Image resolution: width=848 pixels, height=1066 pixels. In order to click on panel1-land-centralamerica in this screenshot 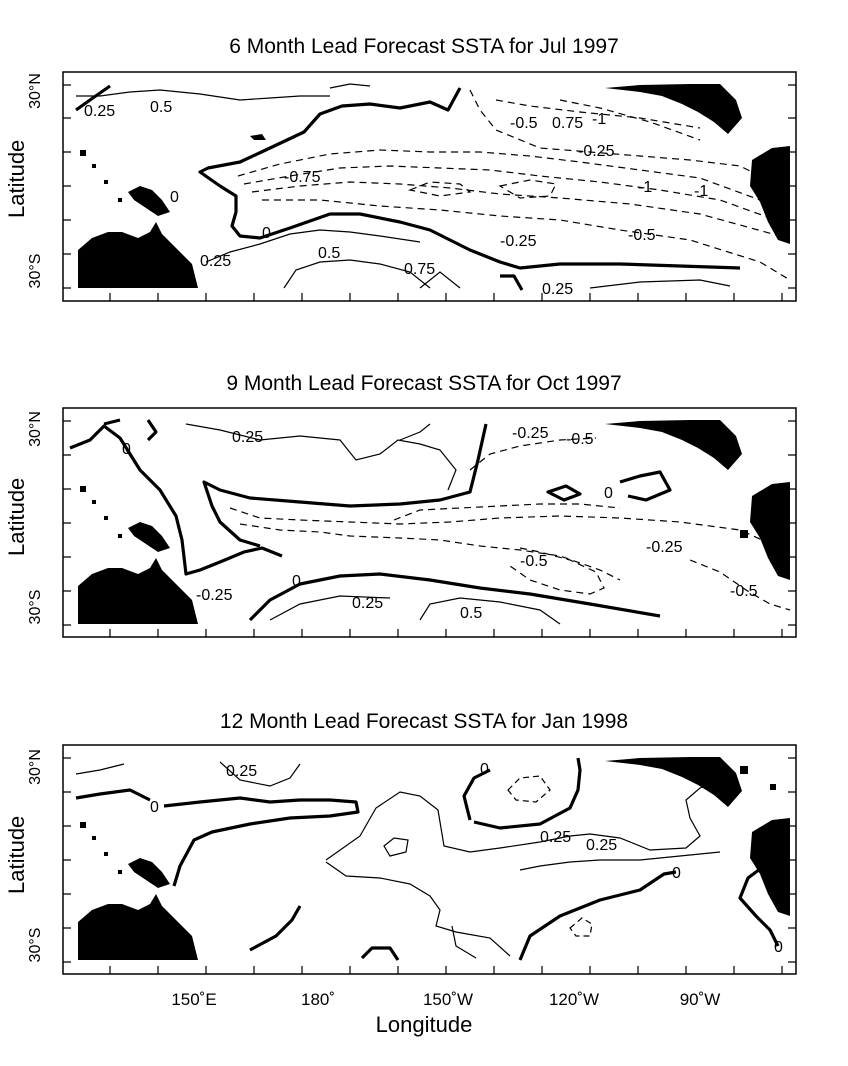, I will do `click(673, 109)`.